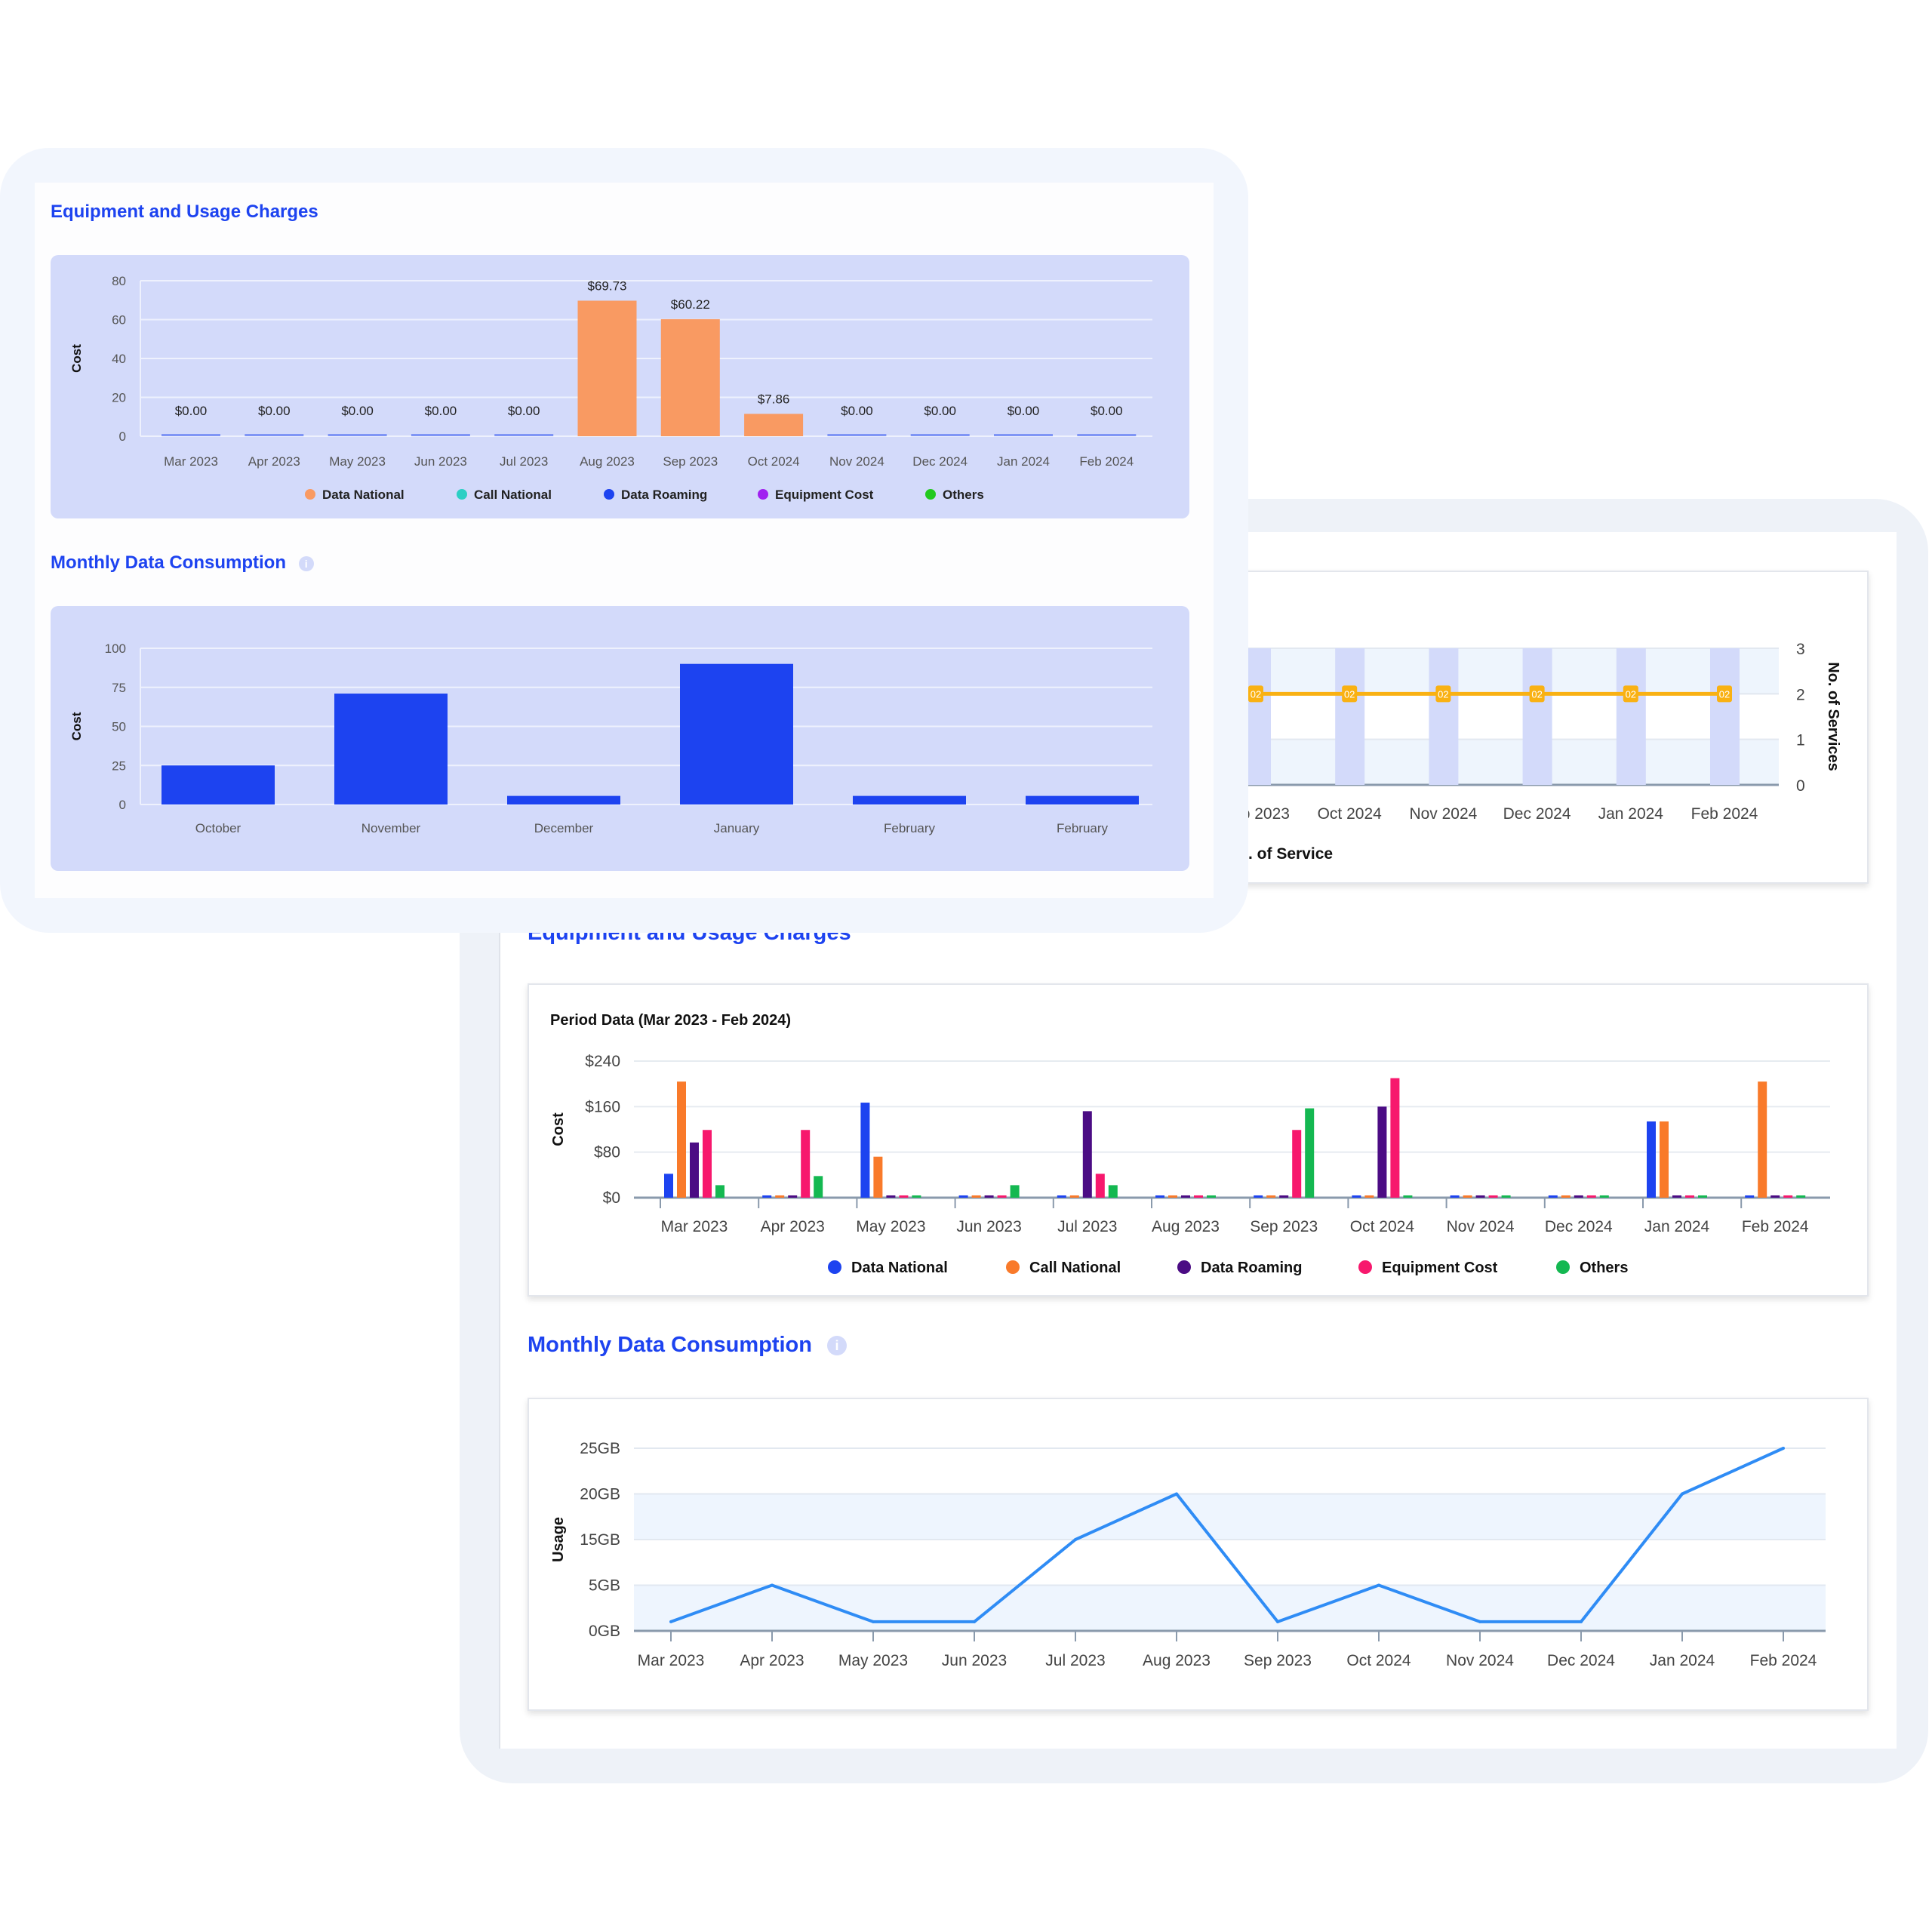 The width and height of the screenshot is (1932, 1932). Describe the element at coordinates (1833, 716) in the screenshot. I see `y-axis-label: No. of Services` at that location.